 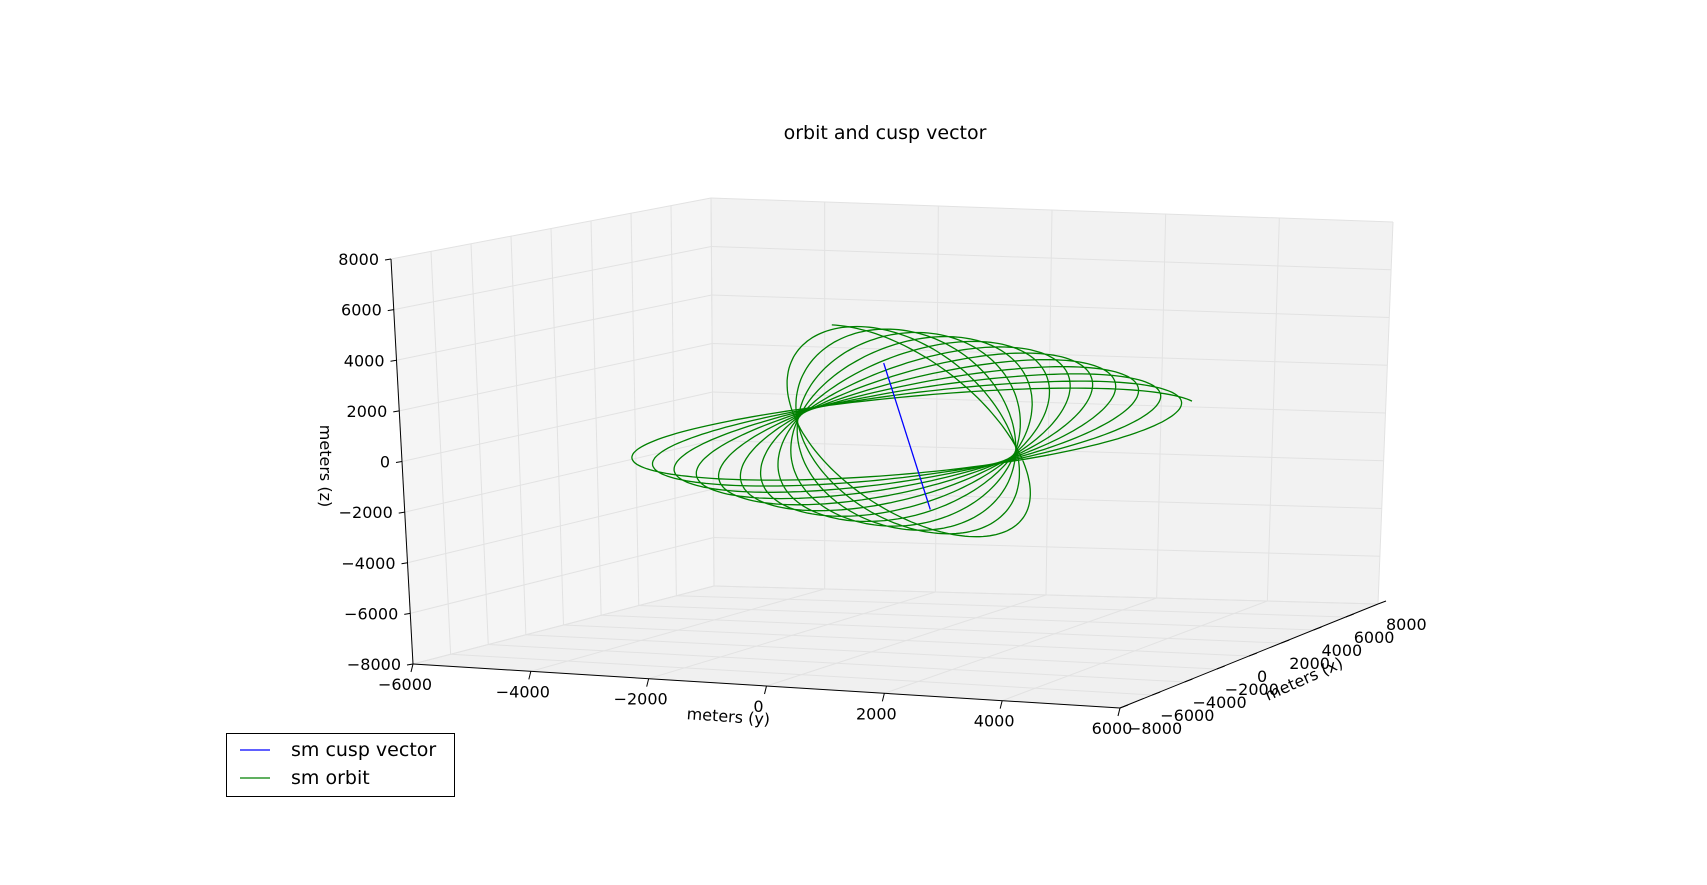 What do you see at coordinates (1220, 702) in the screenshot?
I see `x-axis-tick-label: −4000` at bounding box center [1220, 702].